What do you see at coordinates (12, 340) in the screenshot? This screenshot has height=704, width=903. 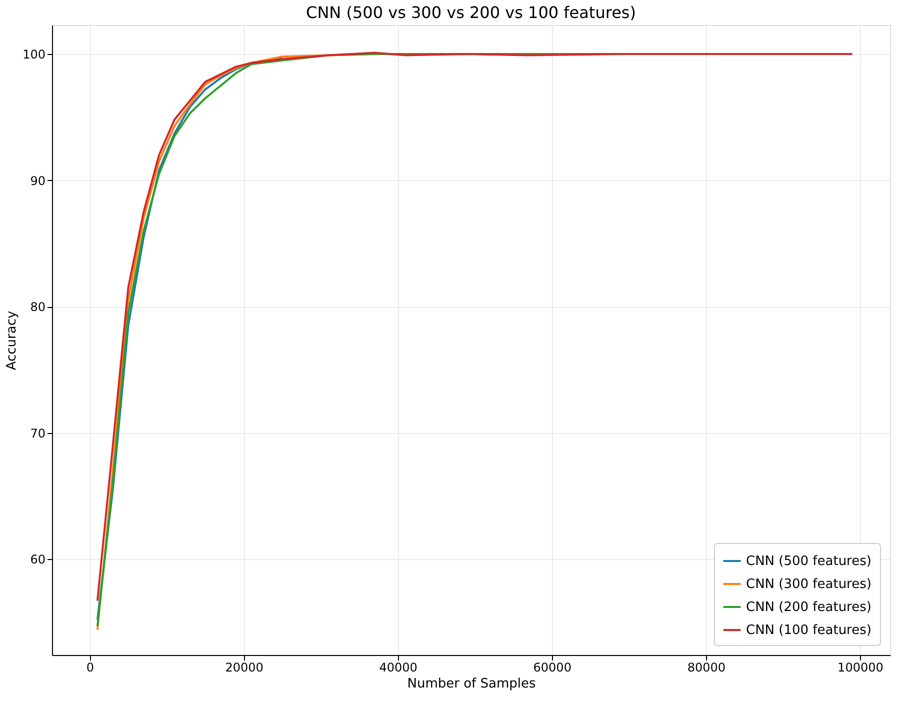 I see `y-axis-title: Accuracy` at bounding box center [12, 340].